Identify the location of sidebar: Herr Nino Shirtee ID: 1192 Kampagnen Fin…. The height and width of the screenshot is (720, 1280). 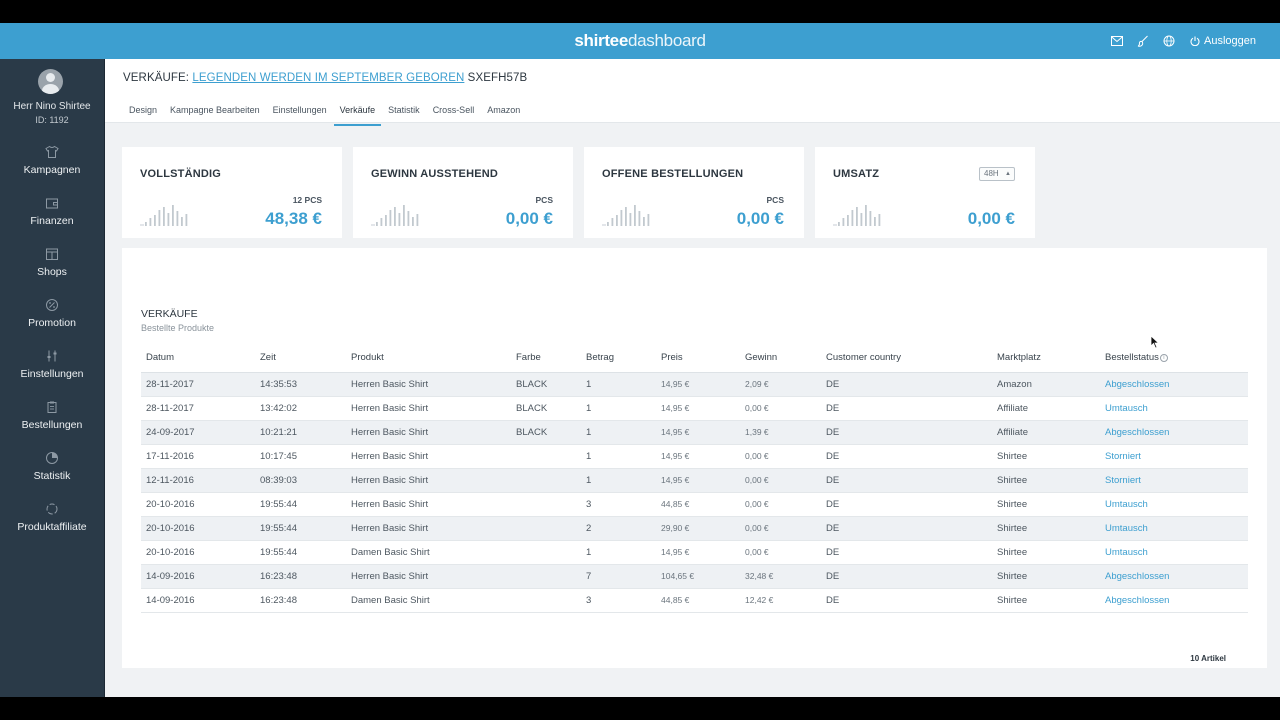
(52, 378).